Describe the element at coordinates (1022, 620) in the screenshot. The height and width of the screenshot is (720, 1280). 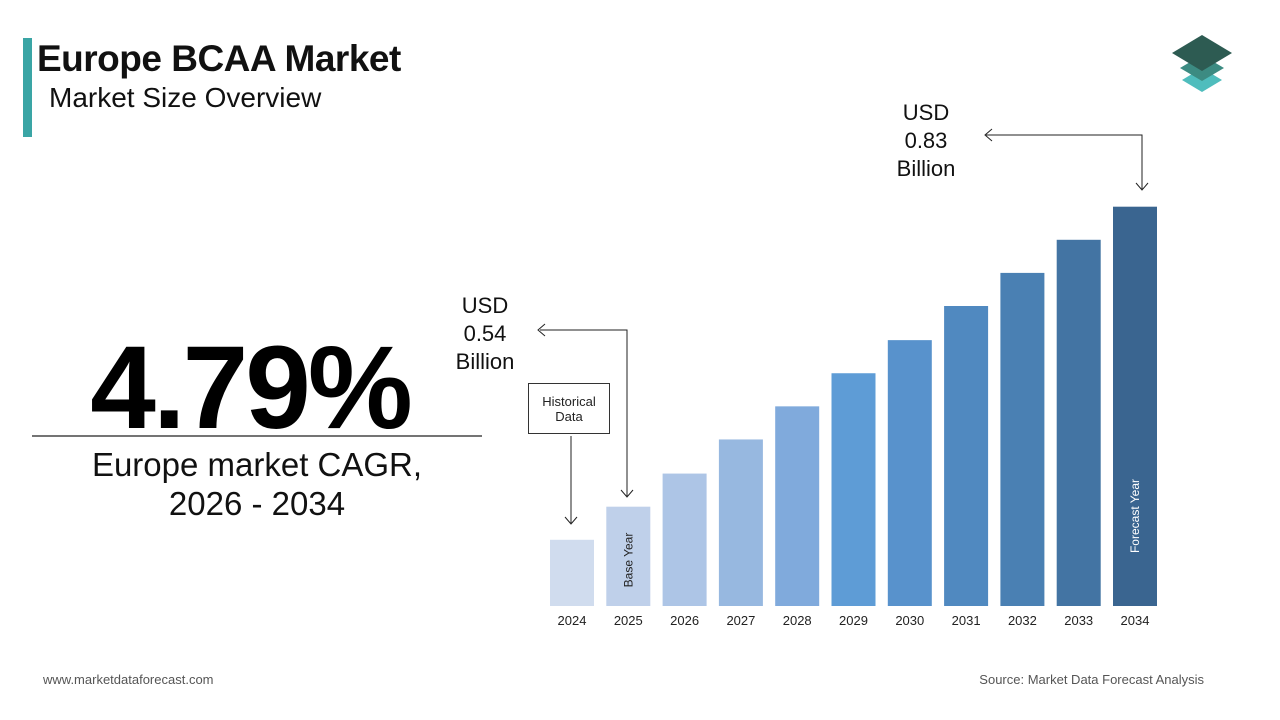
I see `x-tick-label: 2032` at that location.